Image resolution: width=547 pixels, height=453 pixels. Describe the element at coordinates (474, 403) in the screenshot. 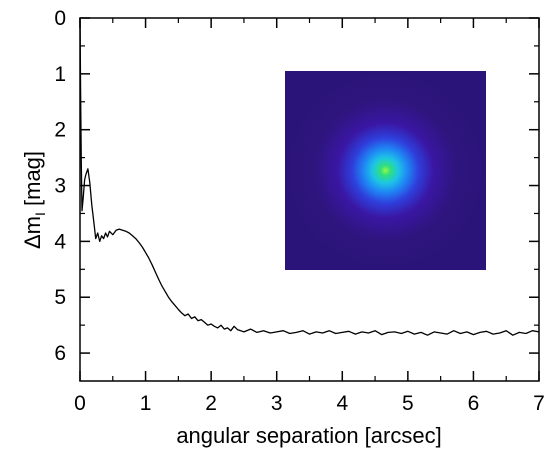

I see `x-tick-label: 6` at that location.